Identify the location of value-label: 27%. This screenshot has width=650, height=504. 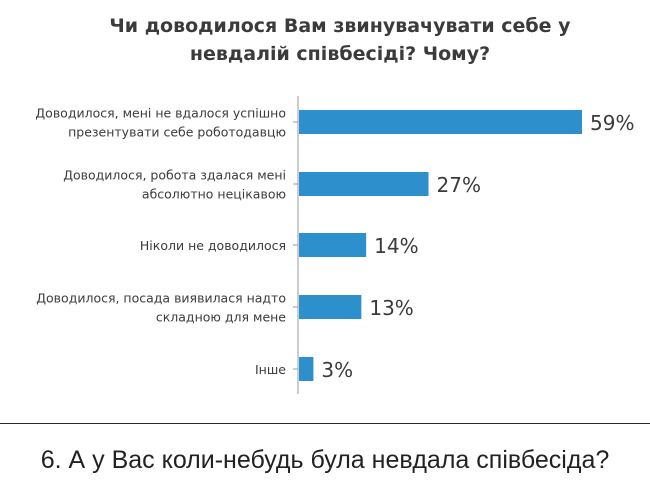
(459, 185).